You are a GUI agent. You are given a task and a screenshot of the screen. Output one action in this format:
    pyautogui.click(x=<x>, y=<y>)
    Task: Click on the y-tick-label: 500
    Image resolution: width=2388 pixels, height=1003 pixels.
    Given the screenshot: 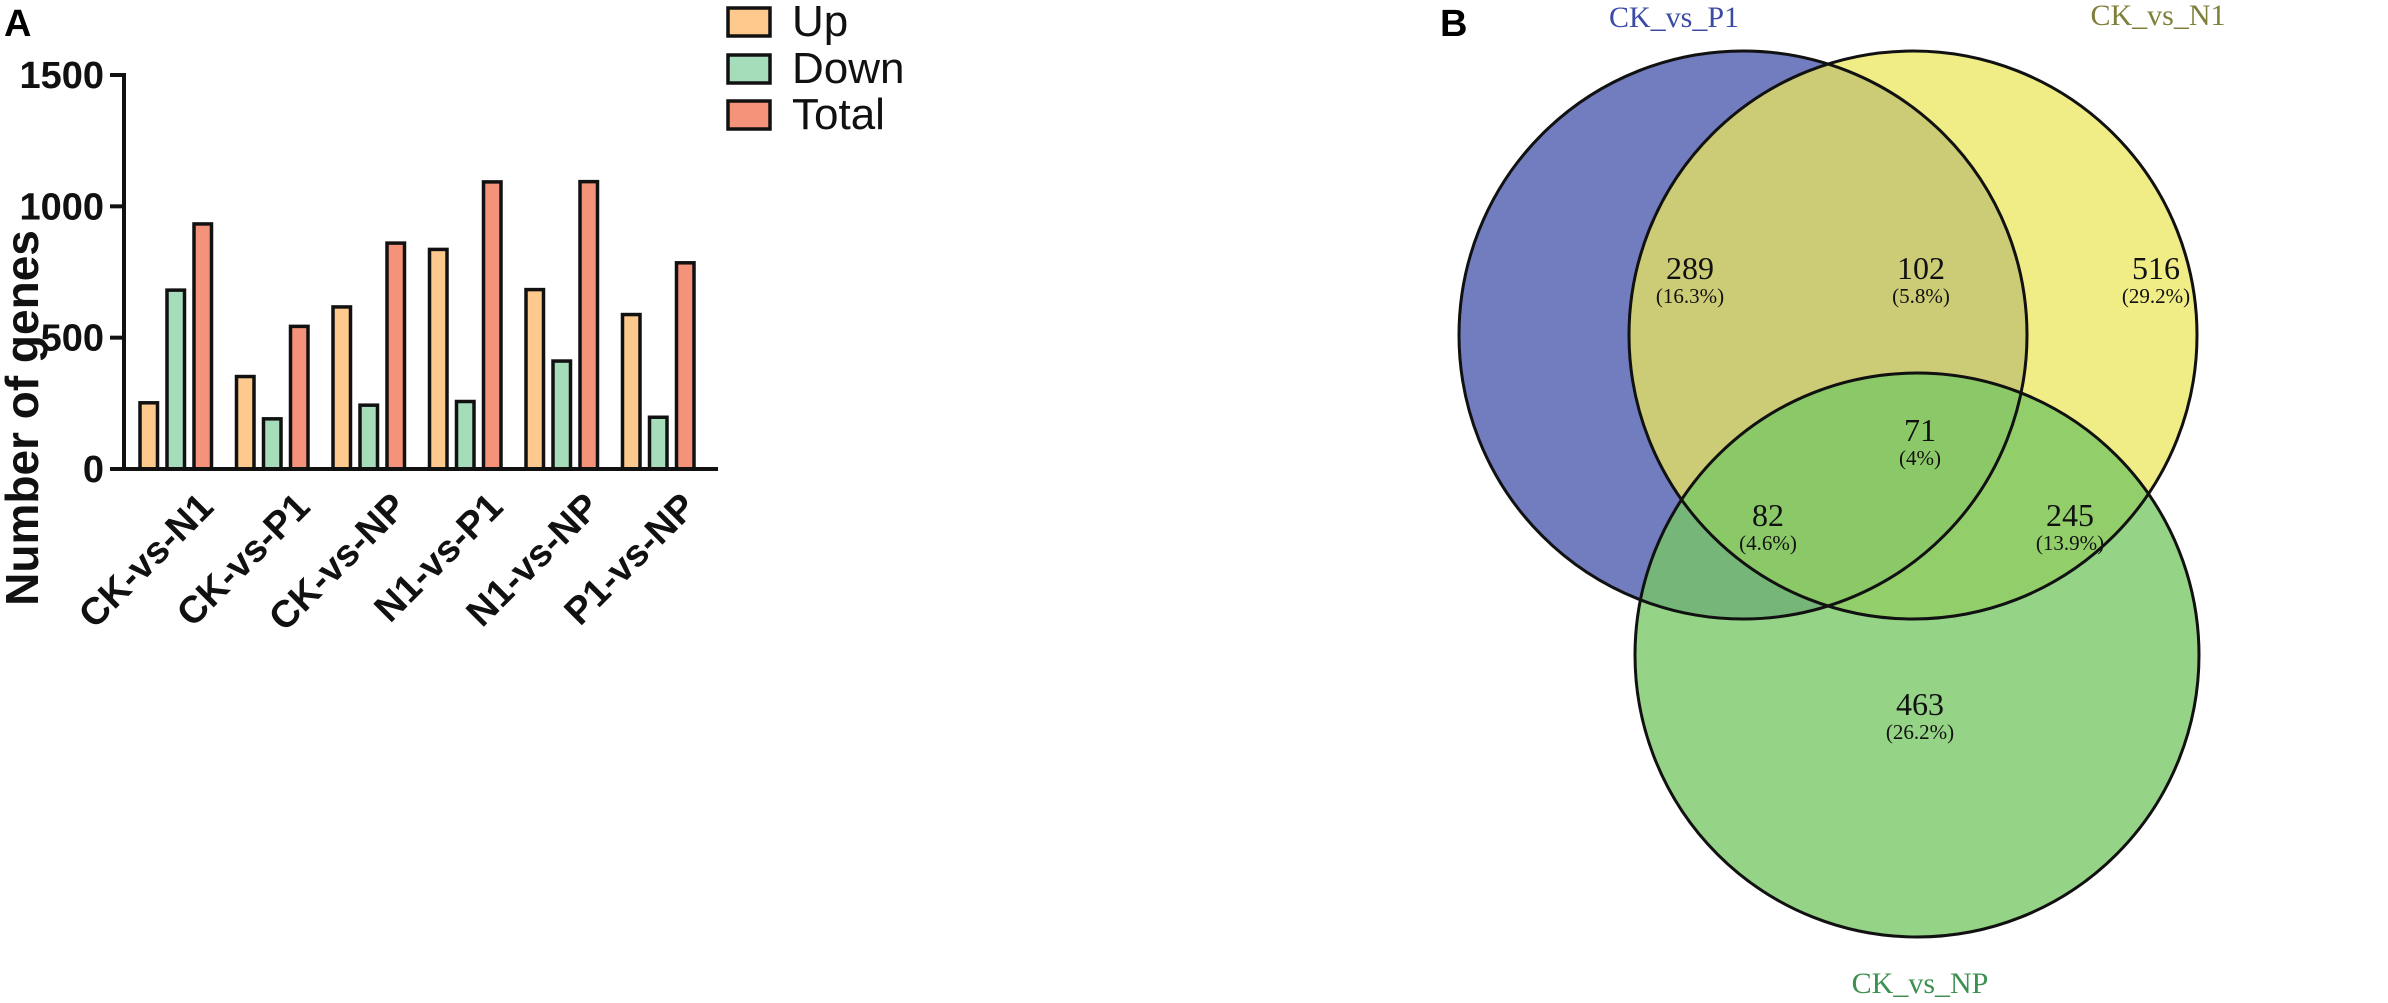 What is the action you would take?
    pyautogui.click(x=72, y=339)
    